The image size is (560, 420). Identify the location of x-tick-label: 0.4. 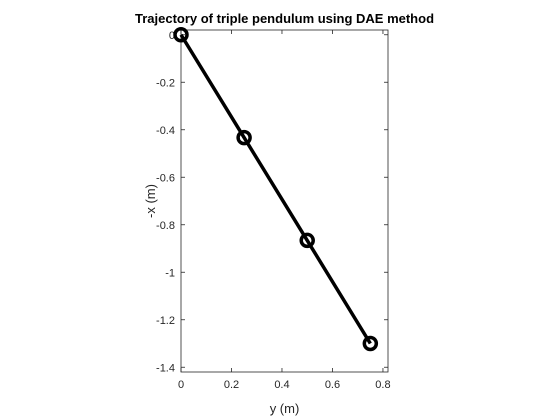
(281, 385).